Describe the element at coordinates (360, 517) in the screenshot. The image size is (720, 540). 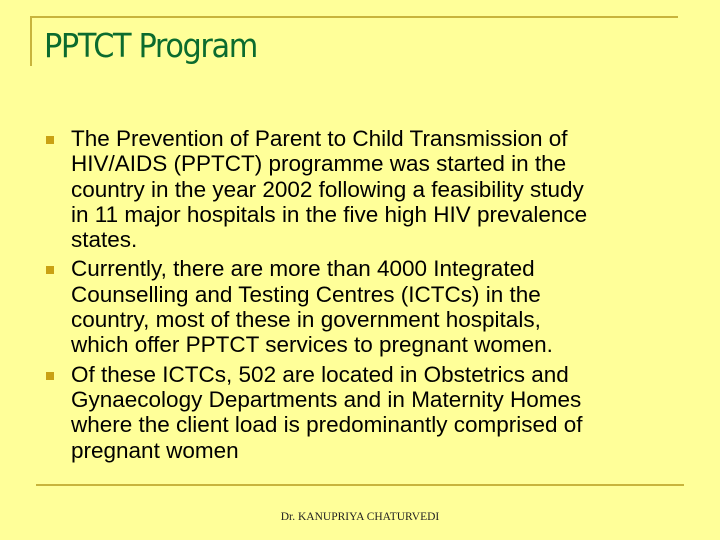
I see `footer-author: Dr. KANUPRIYA CHATURVEDI` at that location.